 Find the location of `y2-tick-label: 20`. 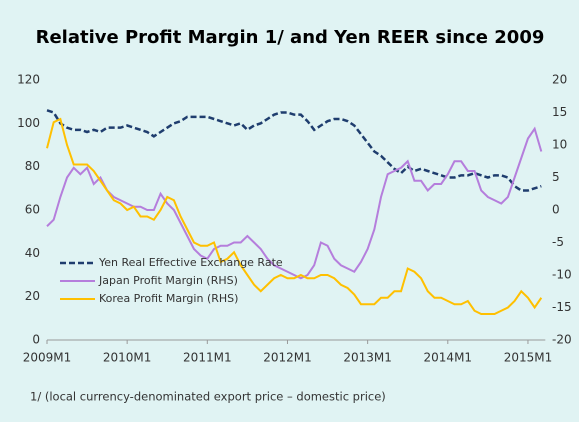

y2-tick-label: 20 is located at coordinates (559, 80).